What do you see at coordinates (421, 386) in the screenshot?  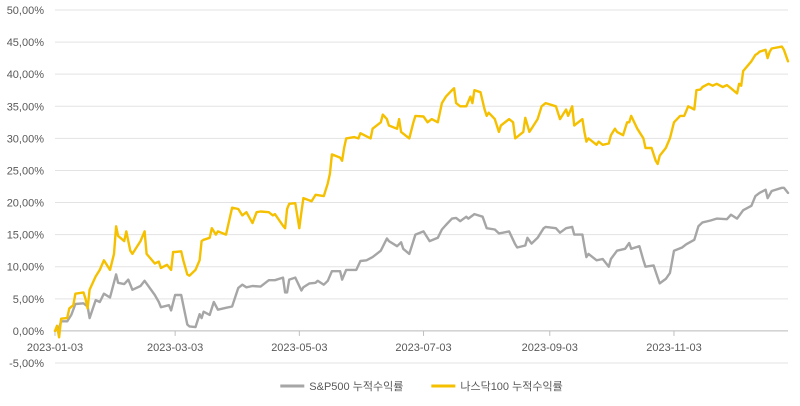 I see `legend: S&P500 누적수익률 나스닥100 누적수익률` at bounding box center [421, 386].